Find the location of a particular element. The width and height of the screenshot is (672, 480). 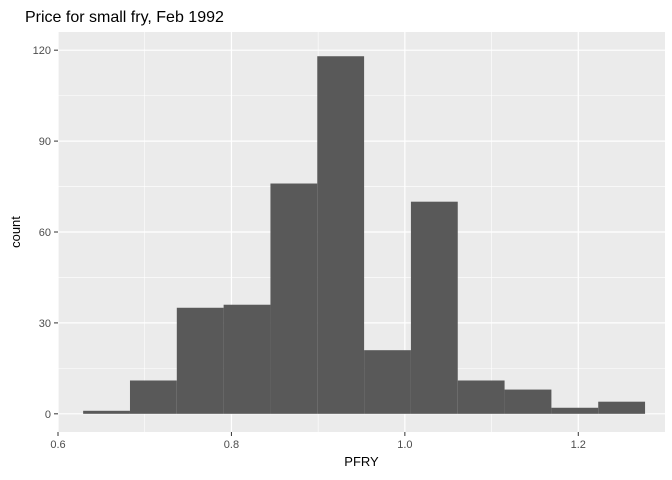

x-axis-ticks: 0.6 0.8 1.0 1.2 is located at coordinates (318, 441).